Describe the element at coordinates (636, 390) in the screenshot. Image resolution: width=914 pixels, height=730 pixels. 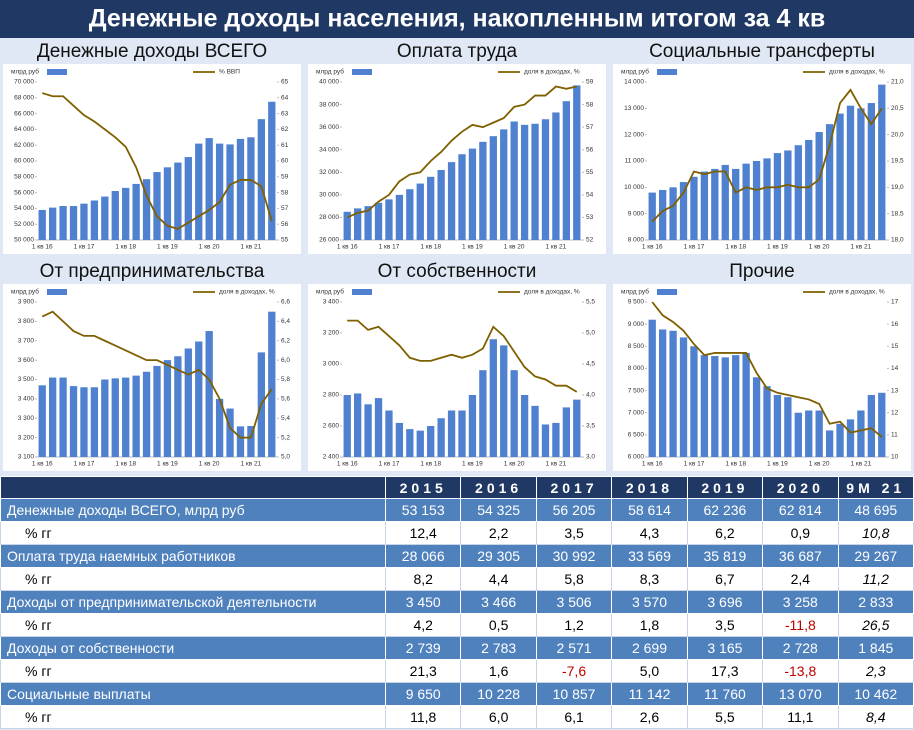
I see `y-tick-label: 7 500` at that location.